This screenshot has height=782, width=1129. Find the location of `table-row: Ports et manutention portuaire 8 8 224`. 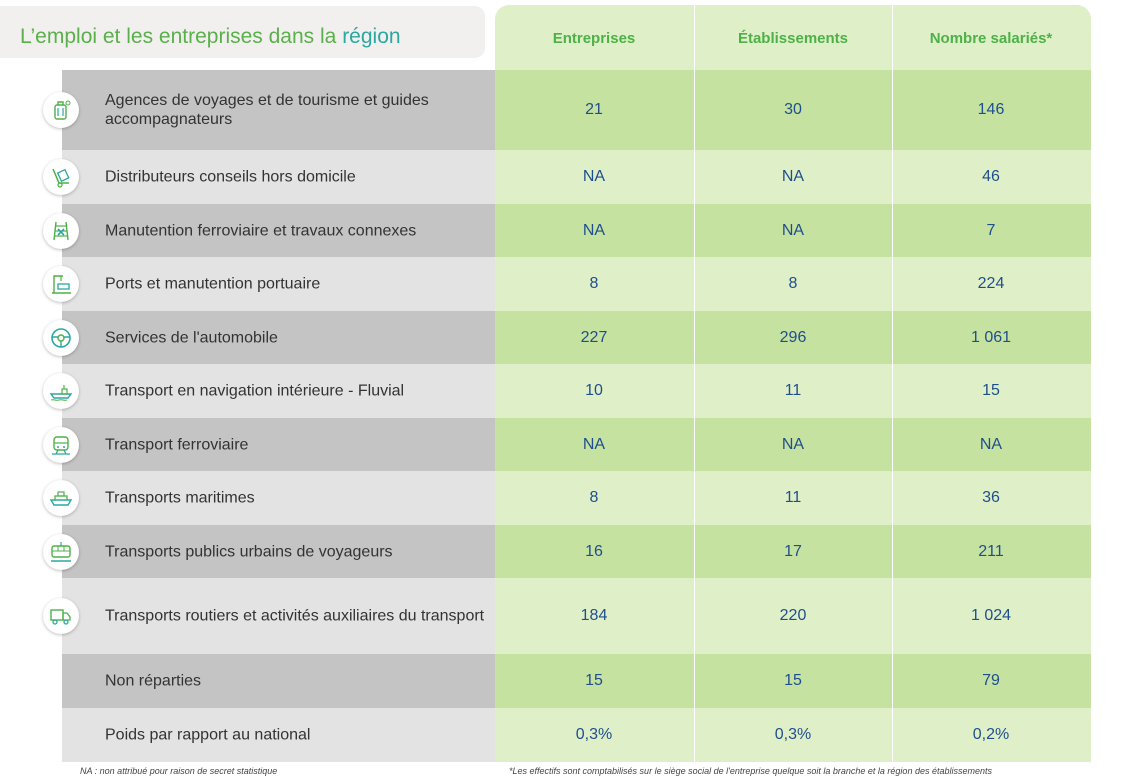

table-row: Ports et manutention portuaire 8 8 224 is located at coordinates (567, 284).